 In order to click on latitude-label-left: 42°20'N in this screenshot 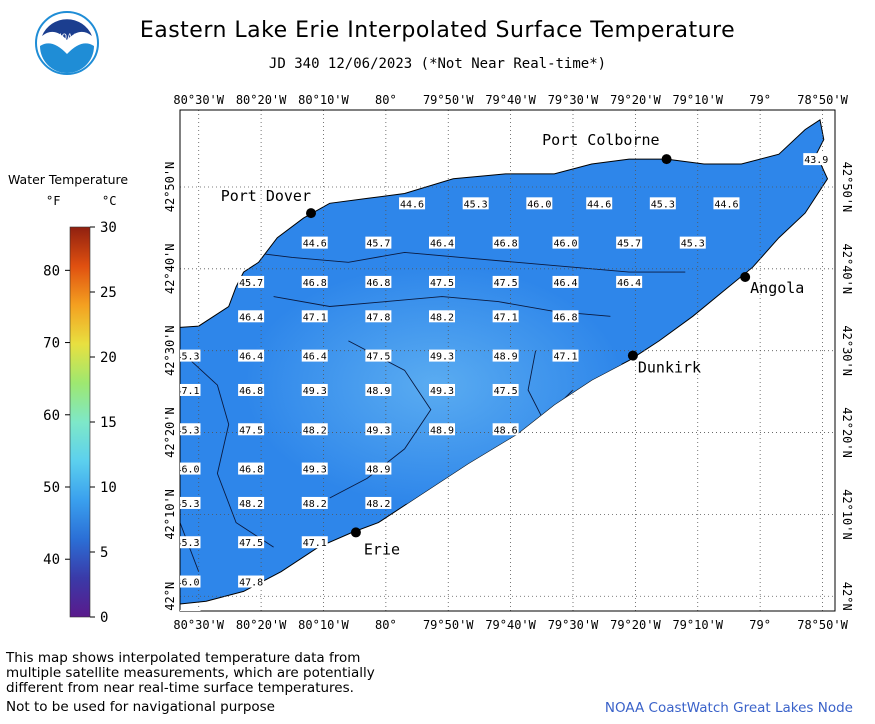, I will do `click(170, 432)`.